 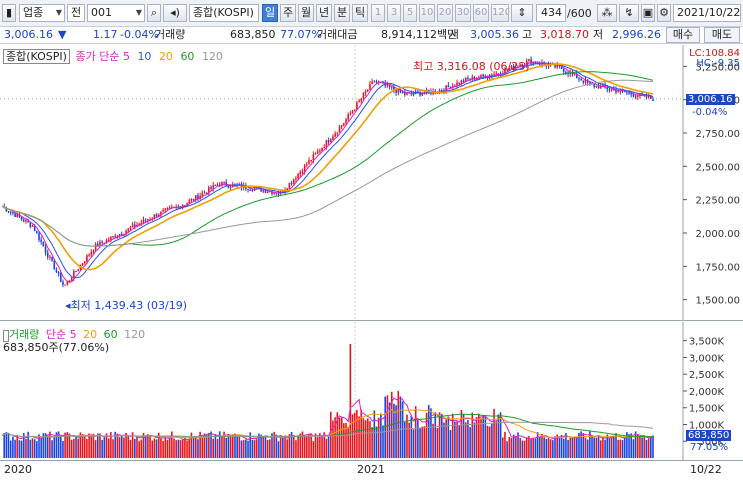 I want to click on panel-toggle-icon: ▮, so click(x=9, y=13).